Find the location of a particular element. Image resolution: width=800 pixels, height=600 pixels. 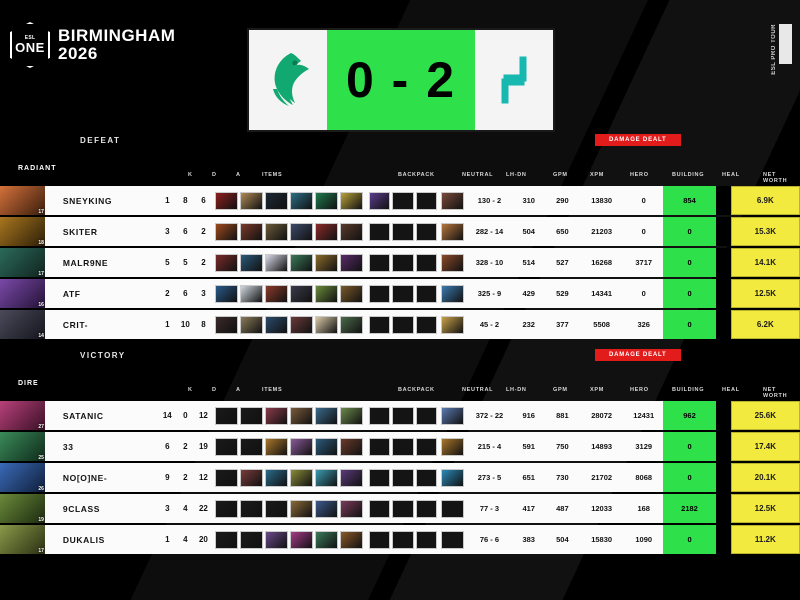

hero-portrait: 19 is located at coordinates (22, 508).